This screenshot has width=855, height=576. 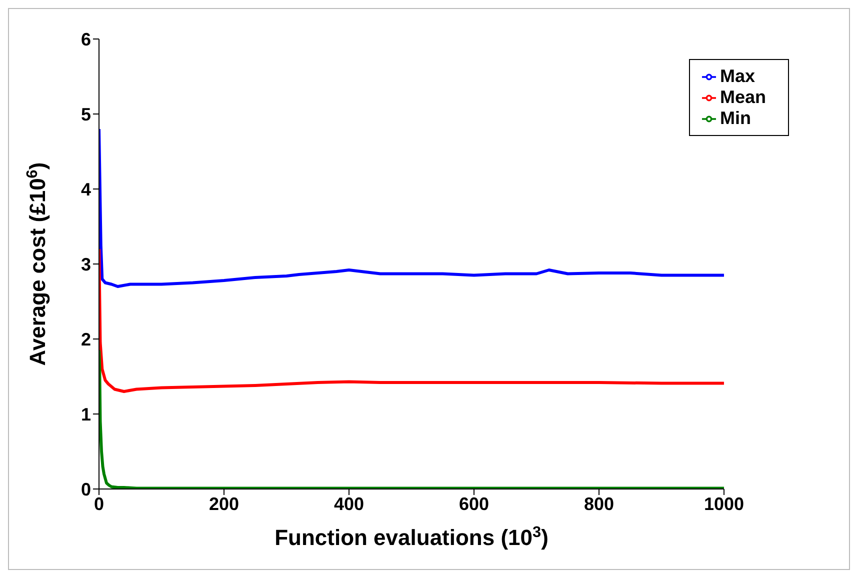 I want to click on x-tick-label: 400, so click(x=349, y=504).